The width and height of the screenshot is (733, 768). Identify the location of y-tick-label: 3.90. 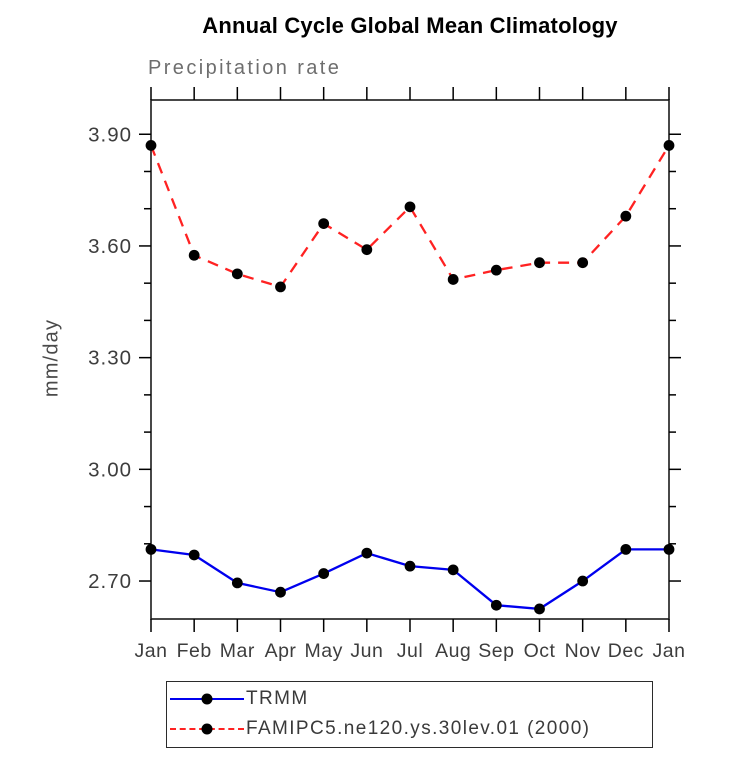
(110, 134).